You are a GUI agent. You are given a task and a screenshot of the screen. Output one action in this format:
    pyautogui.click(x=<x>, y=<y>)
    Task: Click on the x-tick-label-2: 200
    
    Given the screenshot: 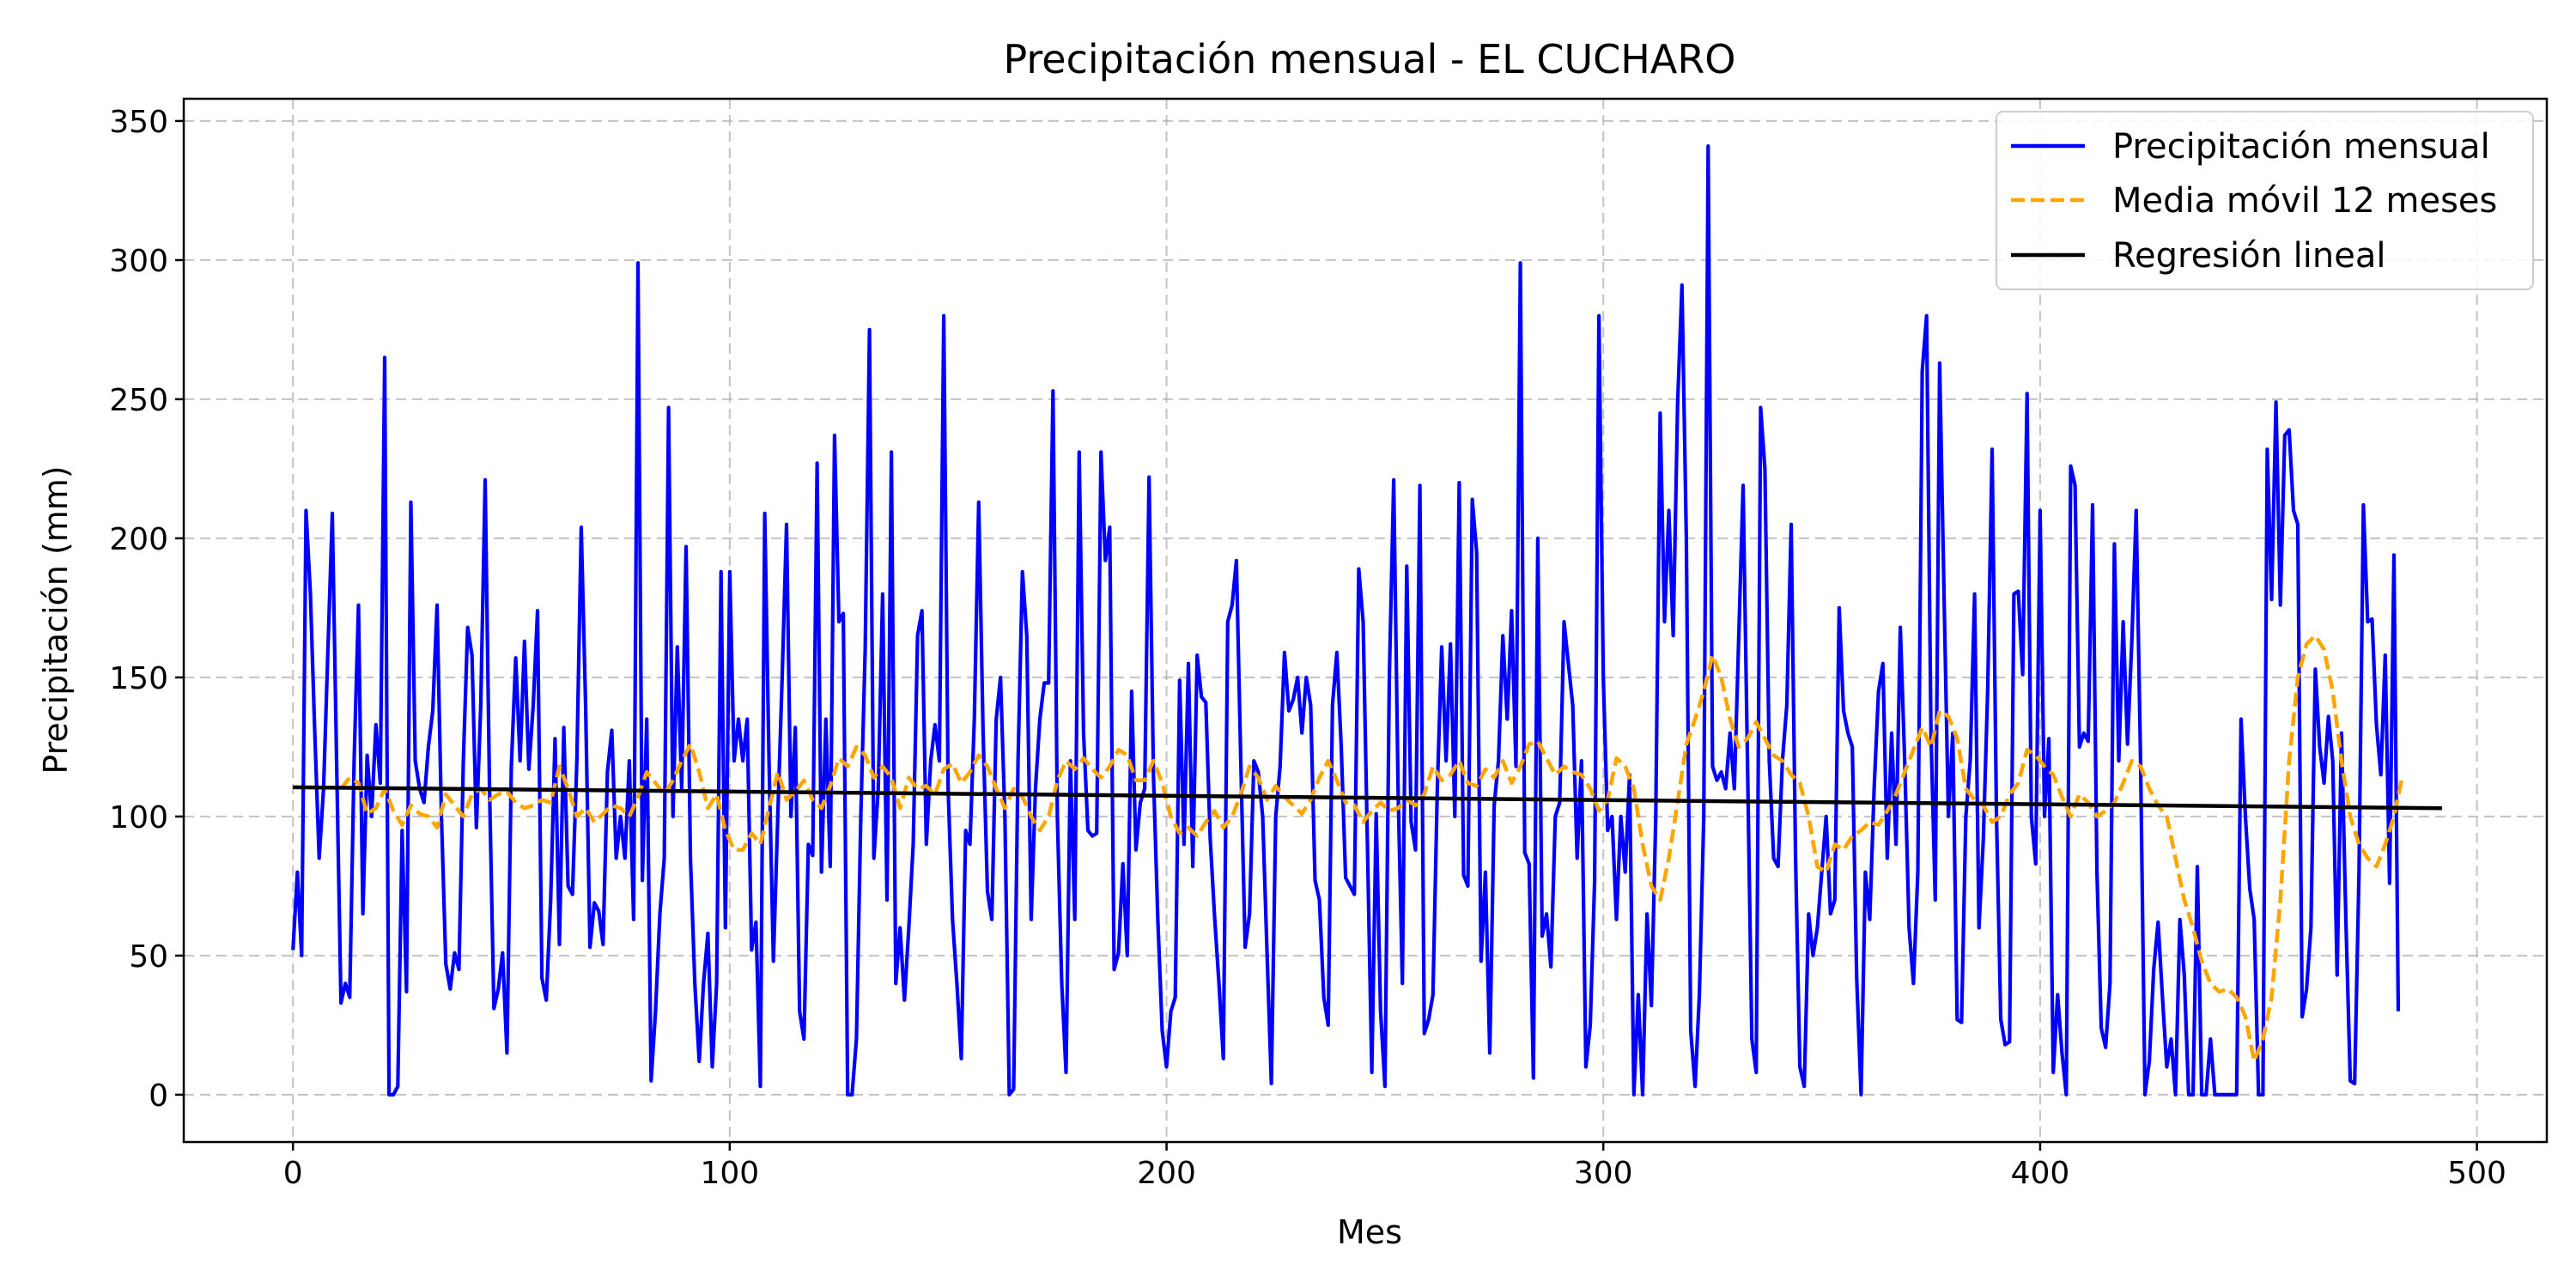 What is the action you would take?
    pyautogui.click(x=1166, y=1173)
    